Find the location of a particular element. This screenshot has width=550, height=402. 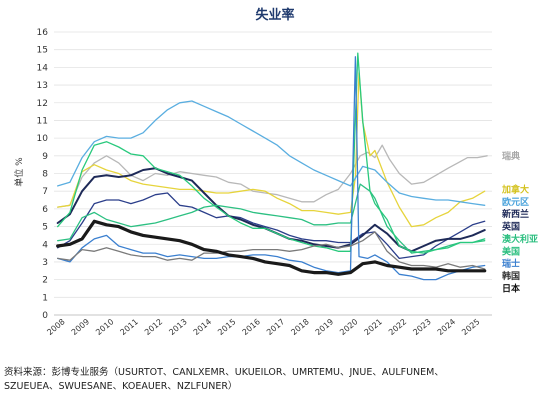

x-tick-label: 2019 is located at coordinates (324, 327).